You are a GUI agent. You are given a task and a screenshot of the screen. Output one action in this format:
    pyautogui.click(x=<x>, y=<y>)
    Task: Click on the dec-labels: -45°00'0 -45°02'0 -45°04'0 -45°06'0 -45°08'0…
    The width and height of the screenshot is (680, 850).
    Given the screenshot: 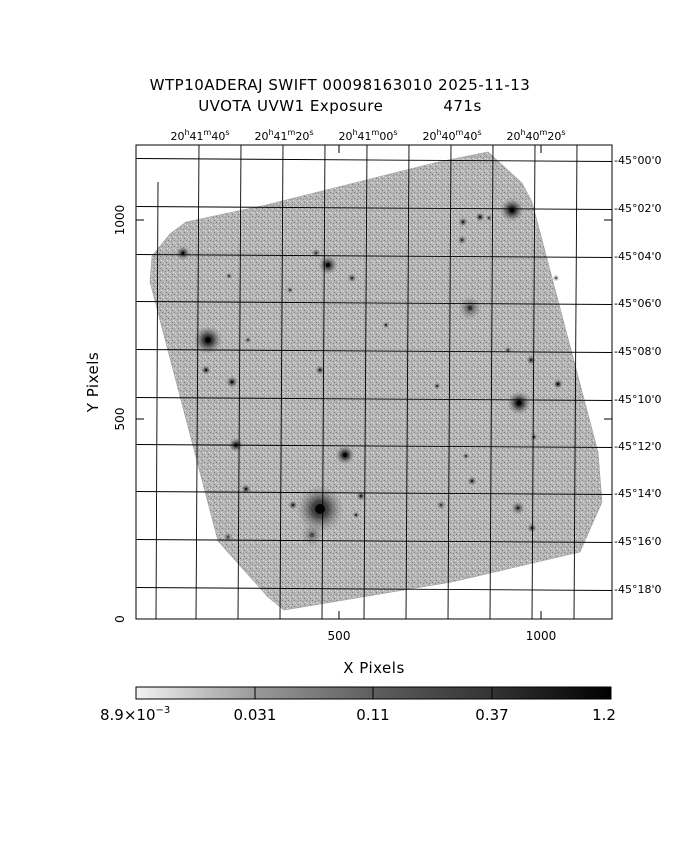 What is the action you would take?
    pyautogui.click(x=638, y=375)
    